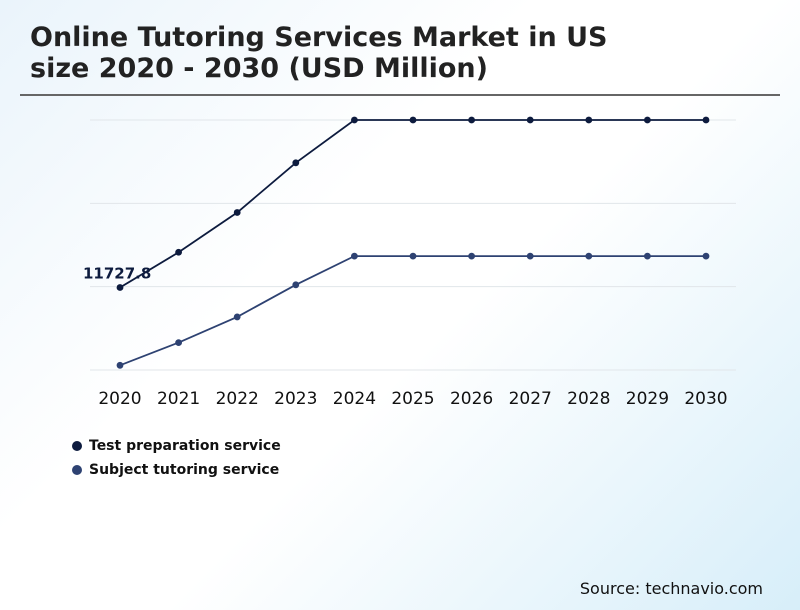 Image resolution: width=800 pixels, height=610 pixels. What do you see at coordinates (471, 399) in the screenshot?
I see `x-tick-label: 2026` at bounding box center [471, 399].